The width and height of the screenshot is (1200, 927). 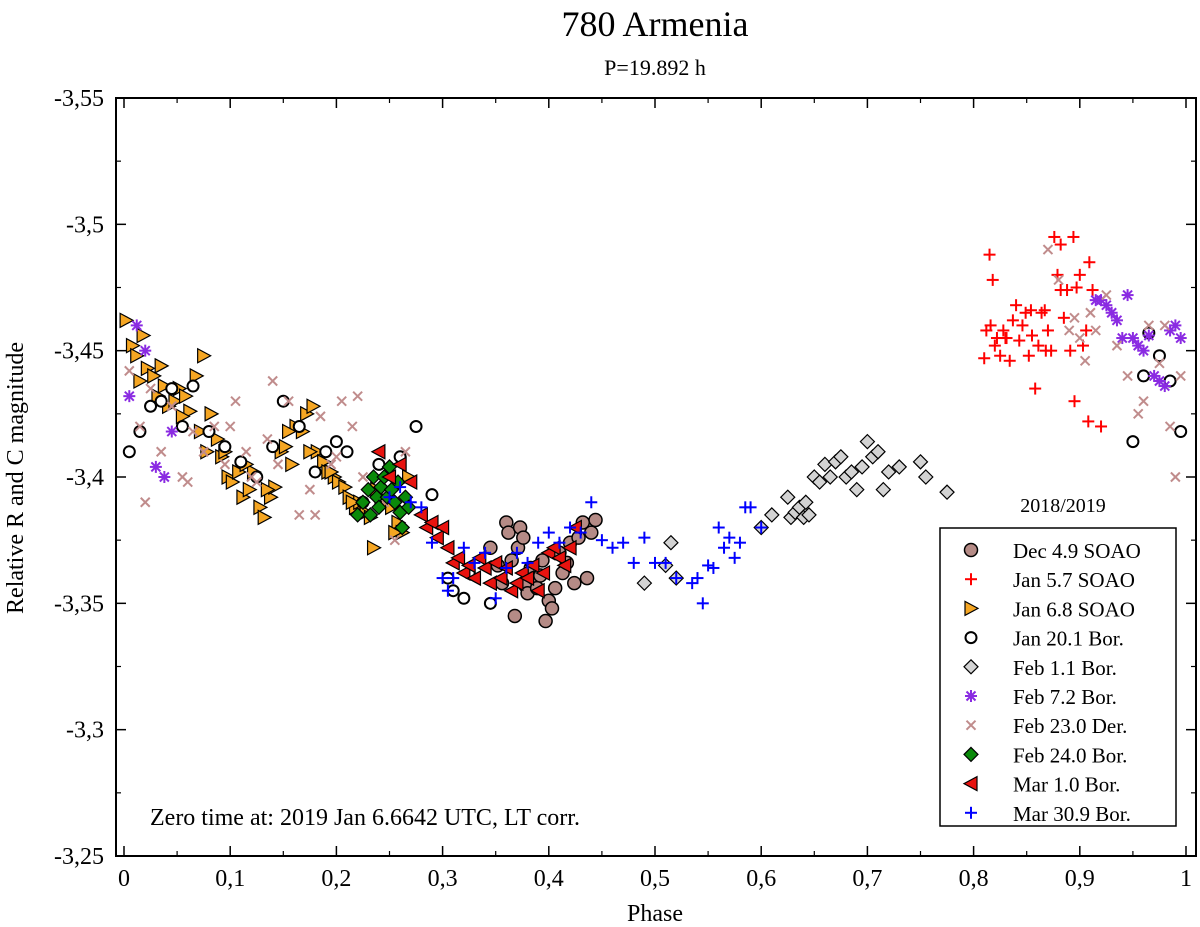 What do you see at coordinates (79, 99) in the screenshot?
I see `y-tick-label: -3,55` at bounding box center [79, 99].